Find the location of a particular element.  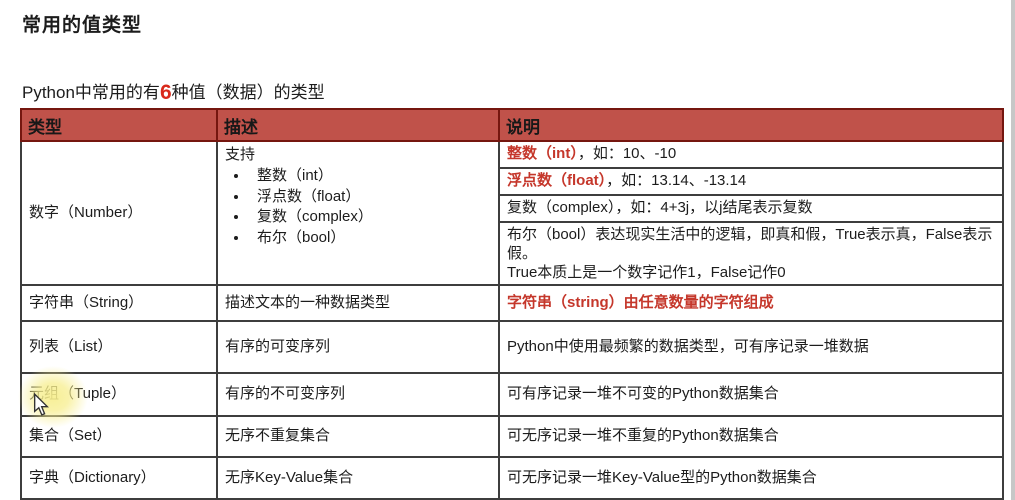

header-cell-description: 描述 is located at coordinates (358, 125).